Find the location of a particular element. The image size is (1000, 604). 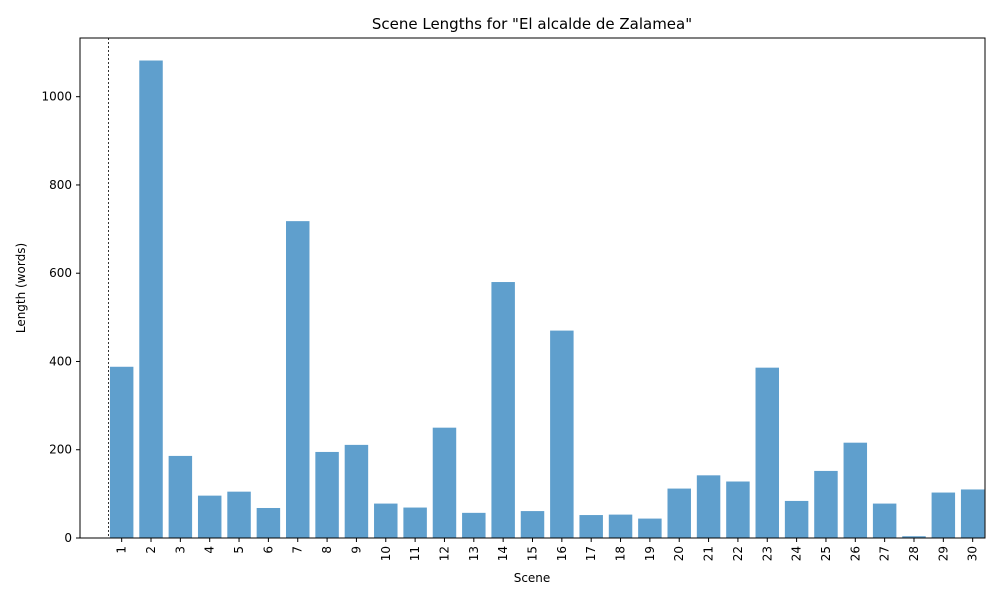

x-tick-label: 18 is located at coordinates (621, 553).